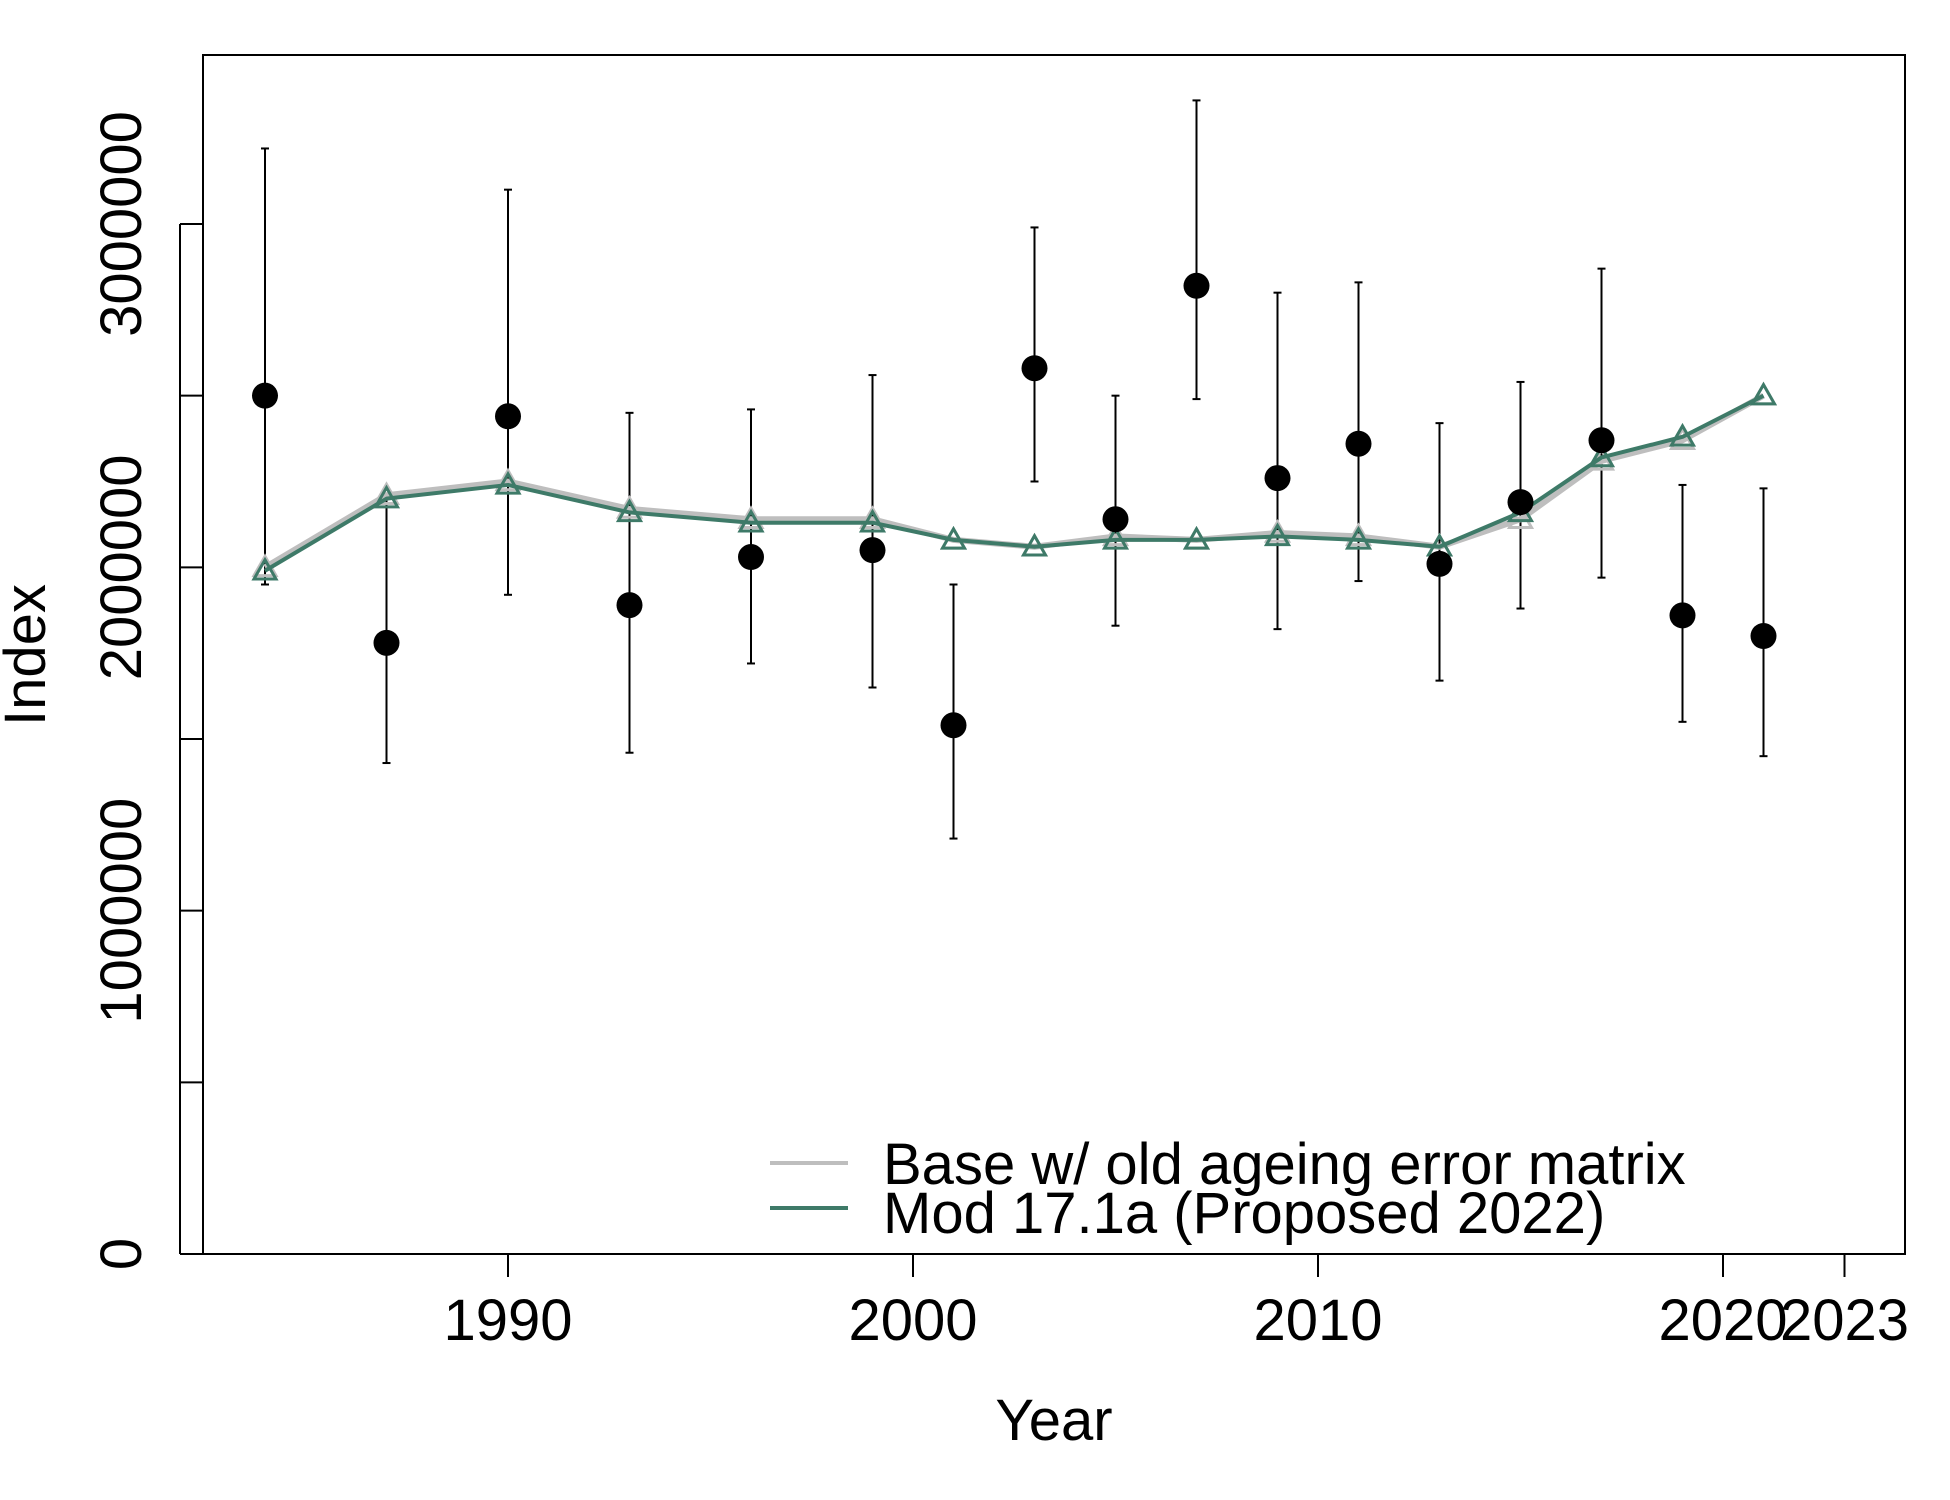 This screenshot has height=1500, width=1950. What do you see at coordinates (1722, 1320) in the screenshot?
I see `x-tick-label: 2020` at bounding box center [1722, 1320].